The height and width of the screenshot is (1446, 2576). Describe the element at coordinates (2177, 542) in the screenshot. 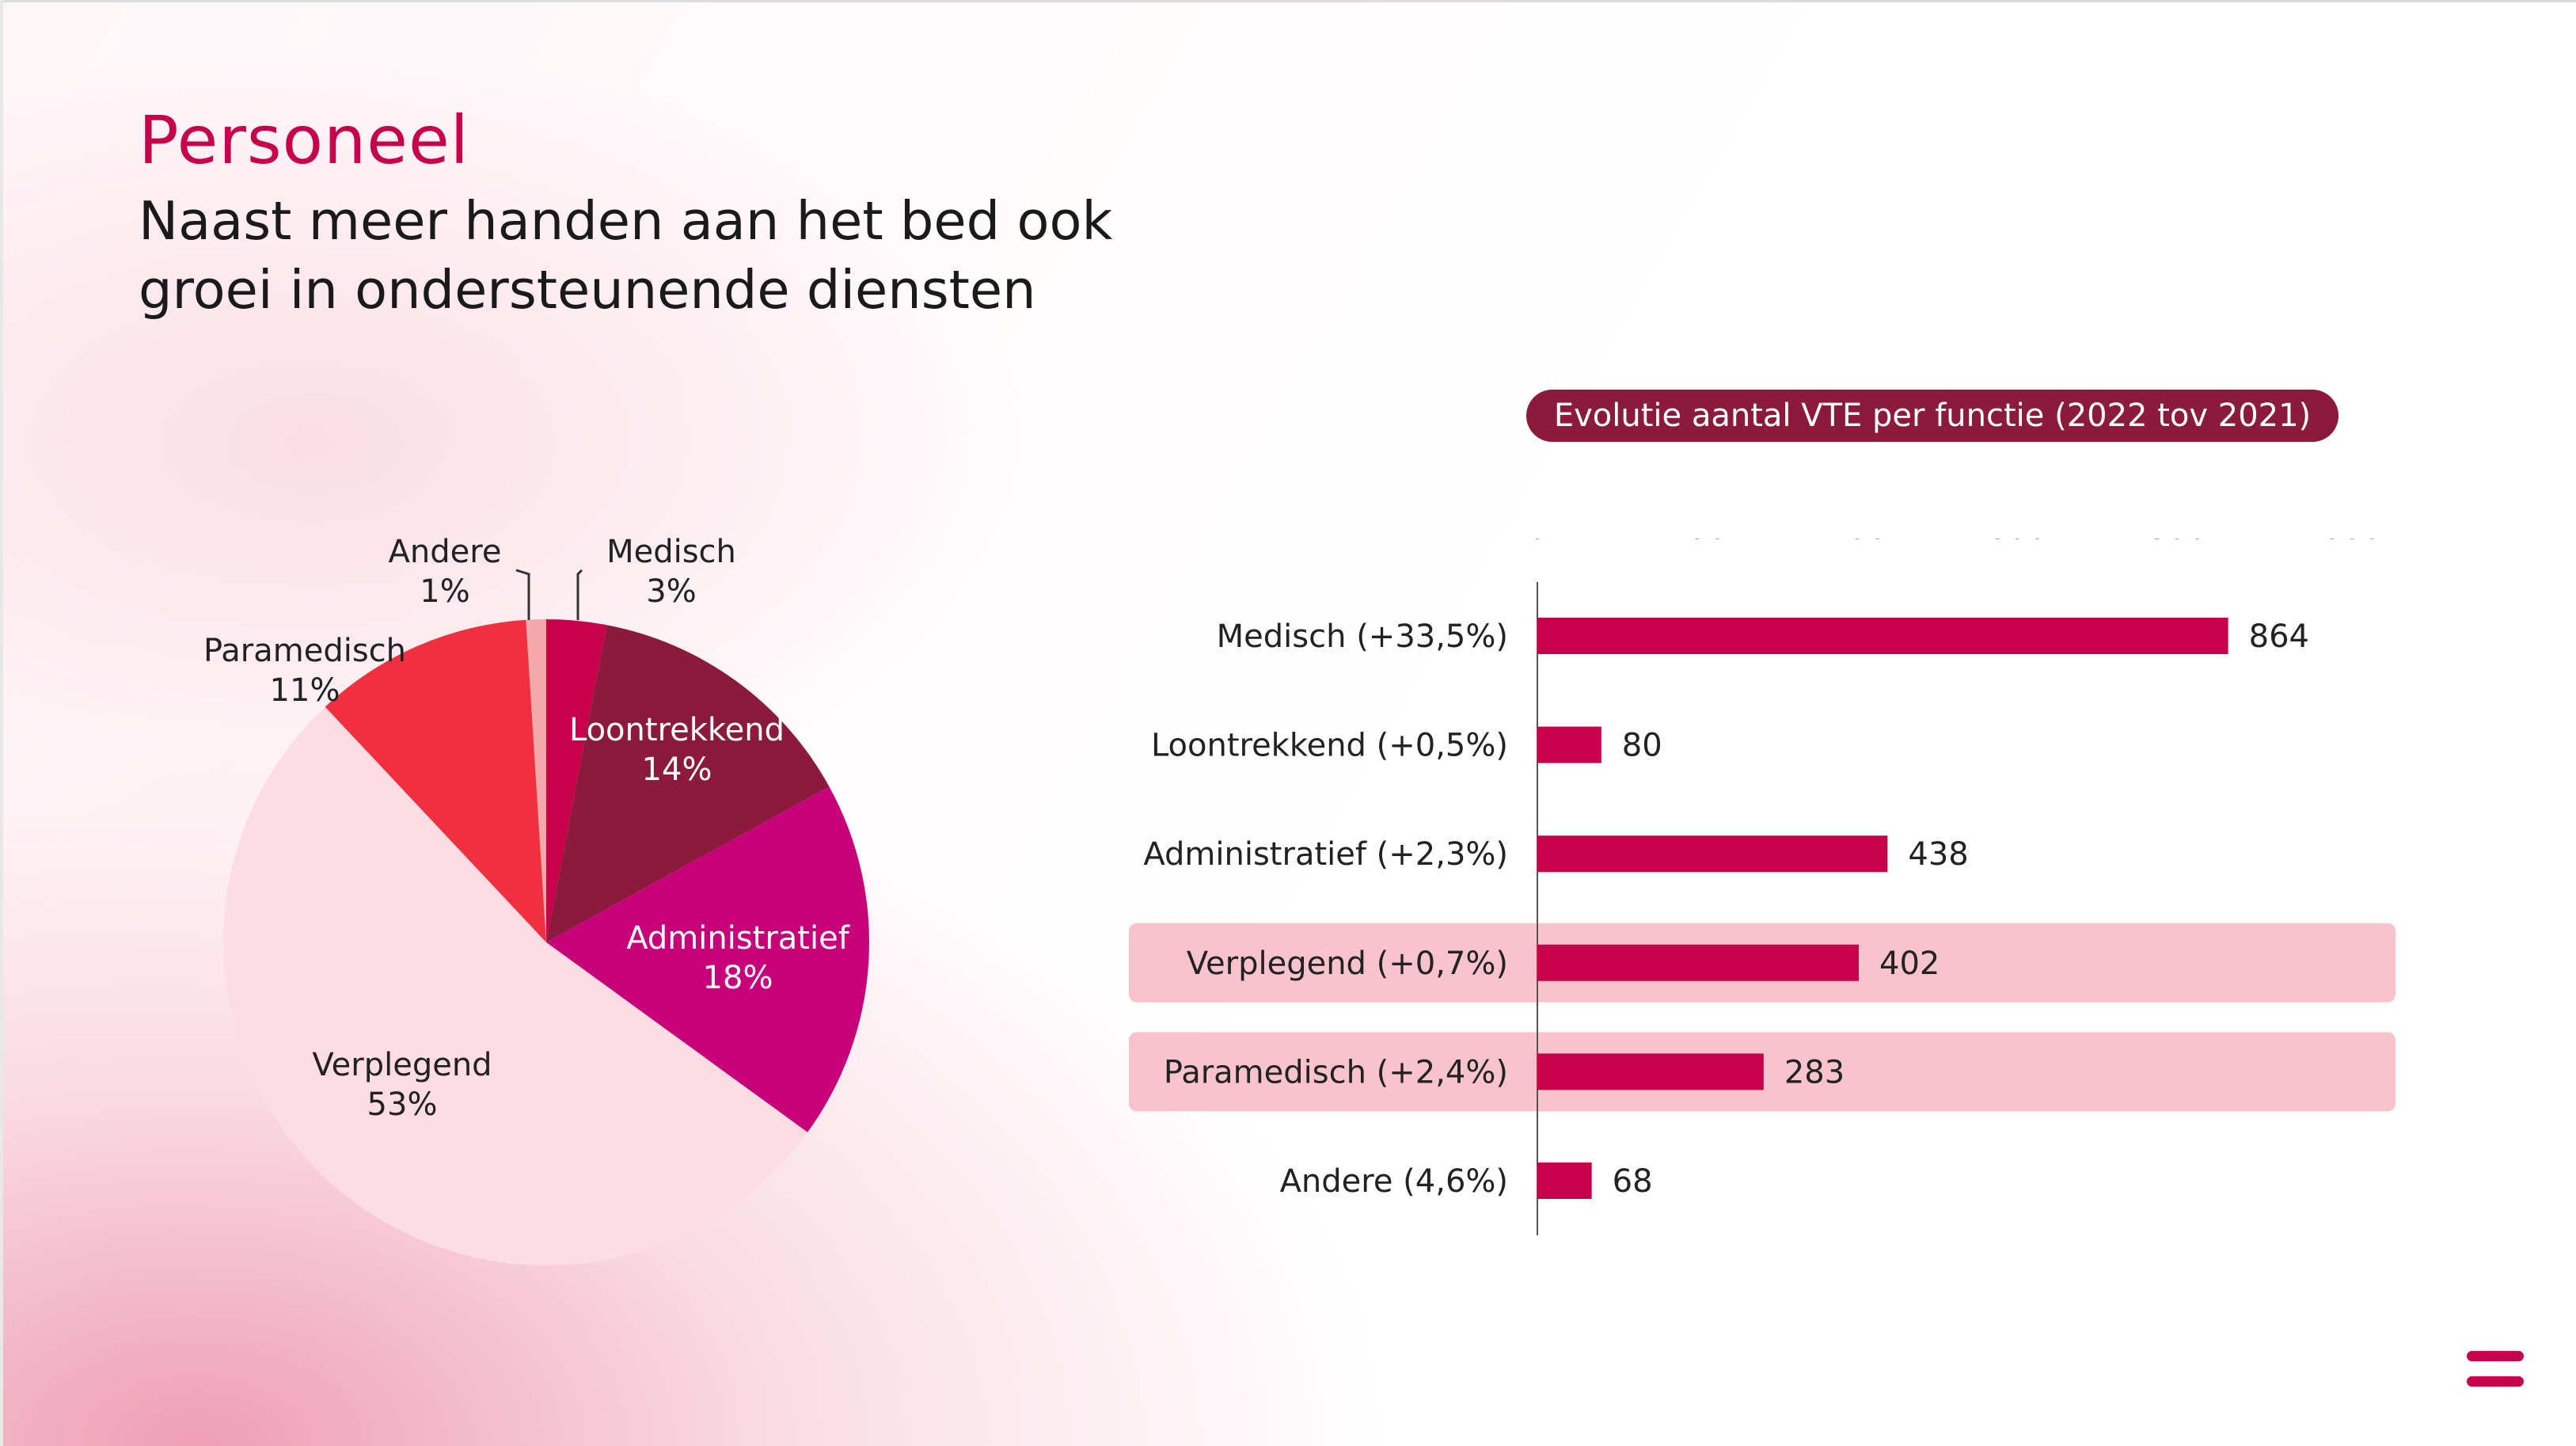

I see `x-tick-label: 800` at that location.